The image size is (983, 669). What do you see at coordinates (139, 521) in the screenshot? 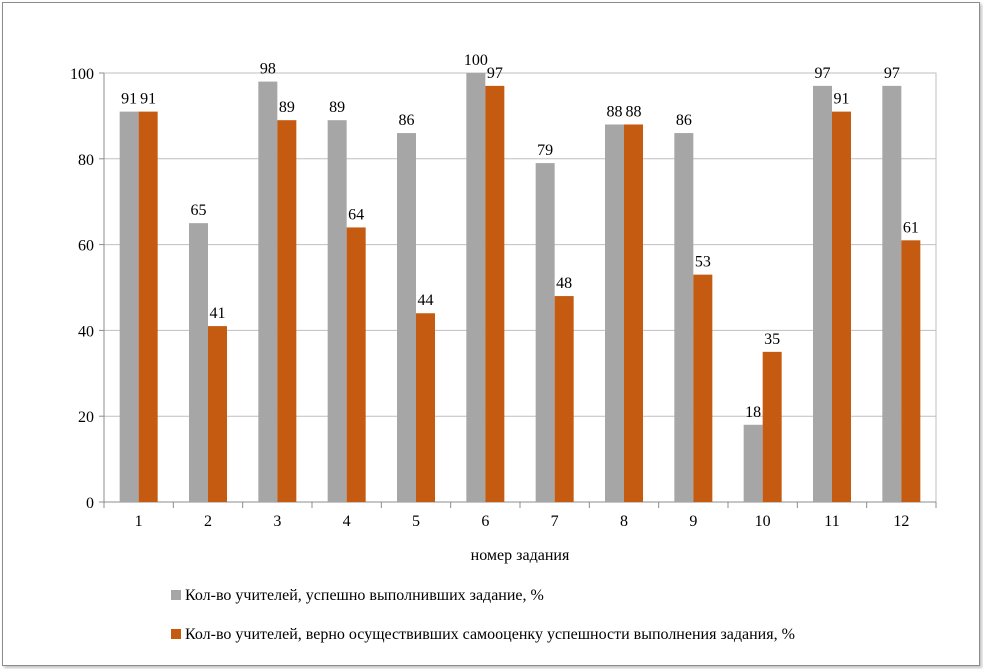
I see `x-tick-label: 1` at bounding box center [139, 521].